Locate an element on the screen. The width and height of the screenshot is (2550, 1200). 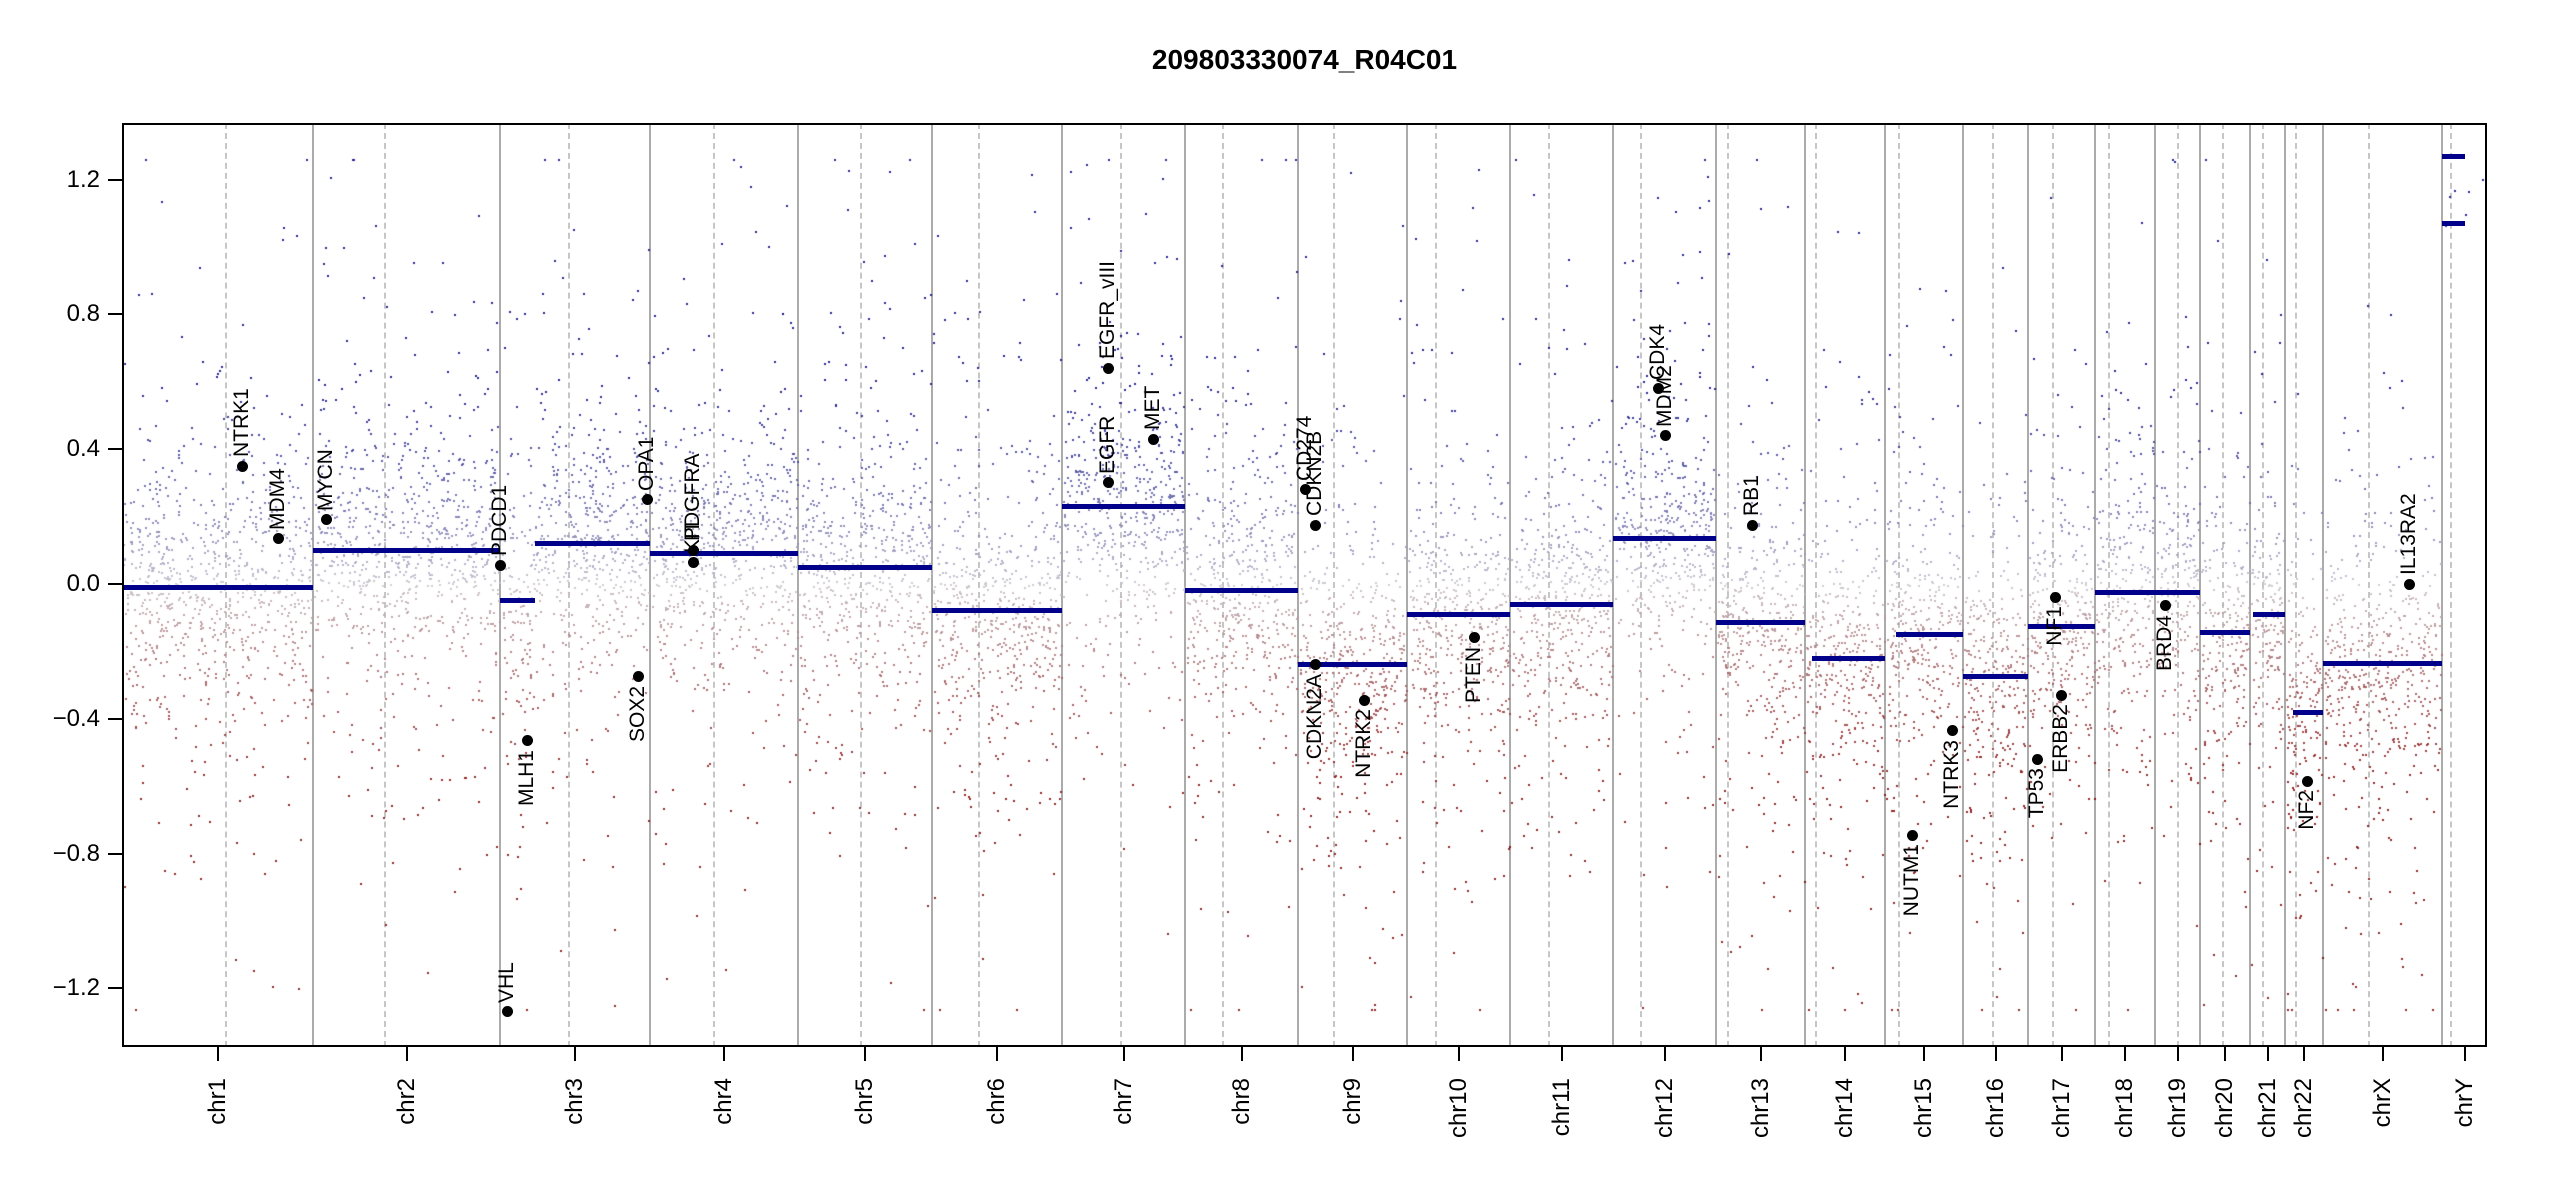
gene-label: BRD4 is located at coordinates (2164, 642).